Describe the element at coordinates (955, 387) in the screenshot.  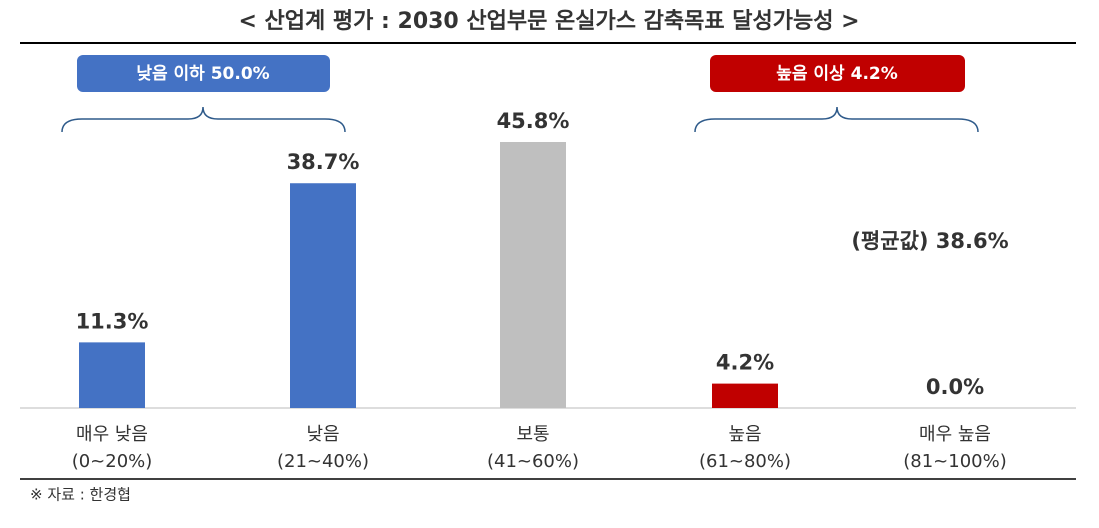
I see `value-label: 0.0%` at that location.